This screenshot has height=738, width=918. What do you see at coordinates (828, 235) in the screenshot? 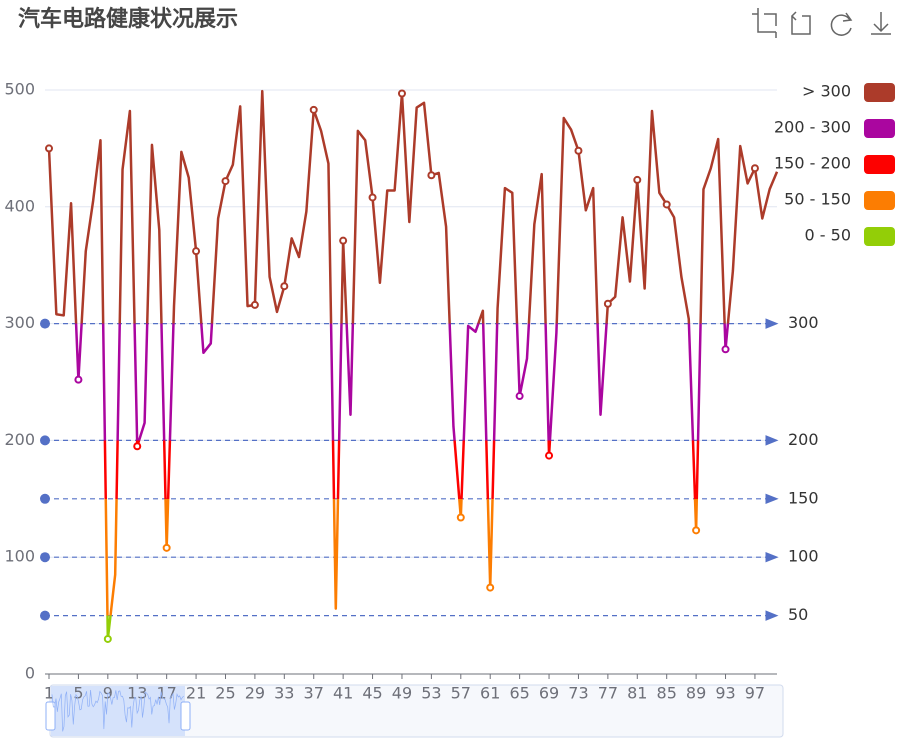
I see `legend-label: 0 - 50` at bounding box center [828, 235].